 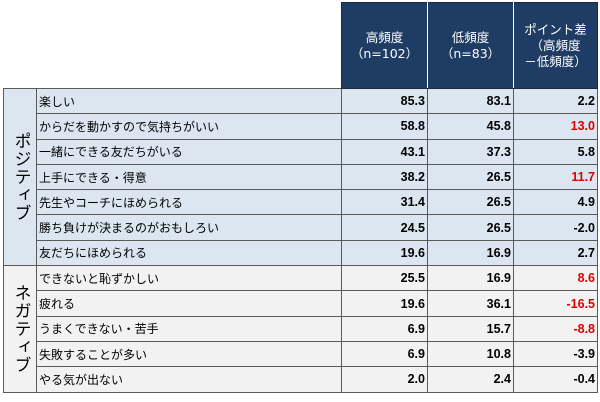 I want to click on value-high: 58.8, so click(x=384, y=126).